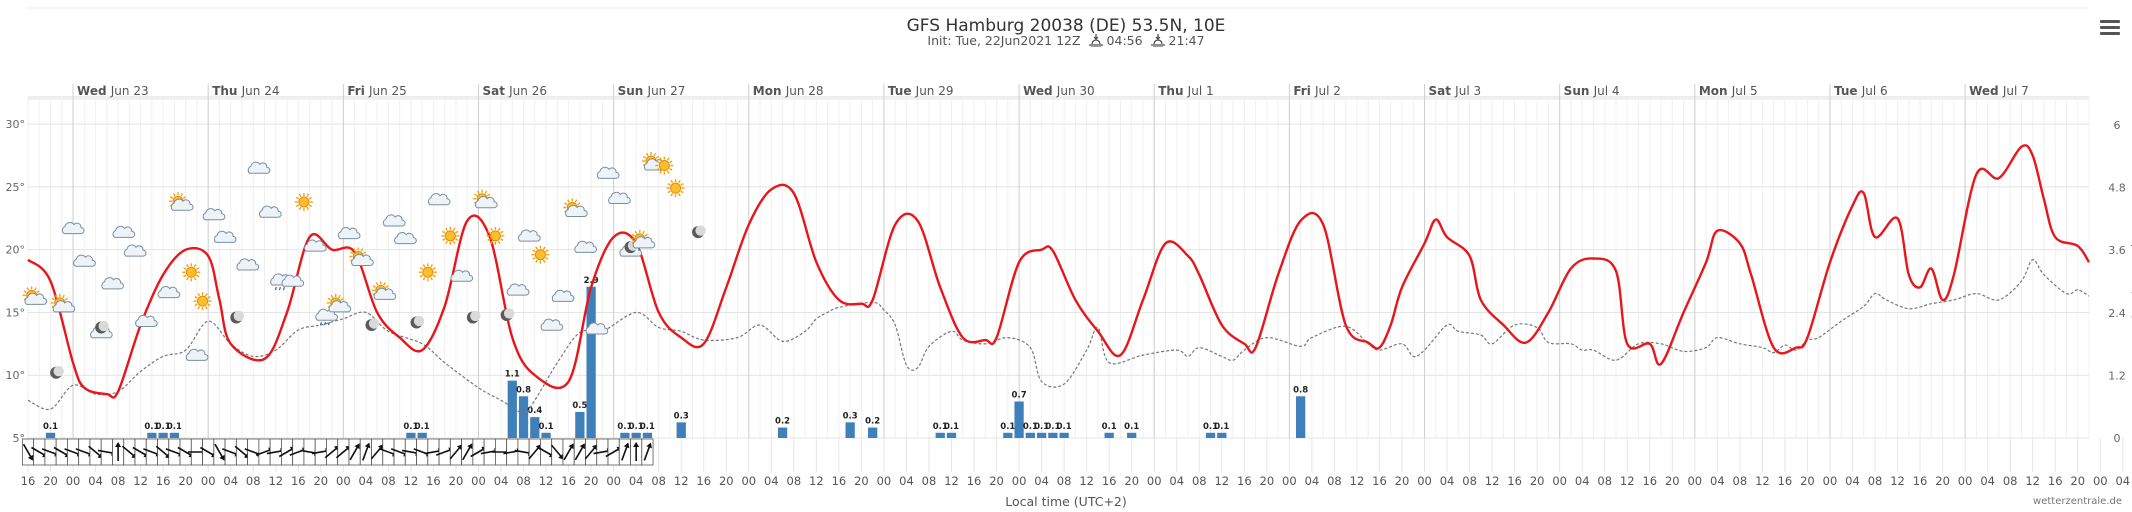 The width and height of the screenshot is (2132, 512). Describe the element at coordinates (16, 375) in the screenshot. I see `y-tick-label-temp: 10°` at that location.